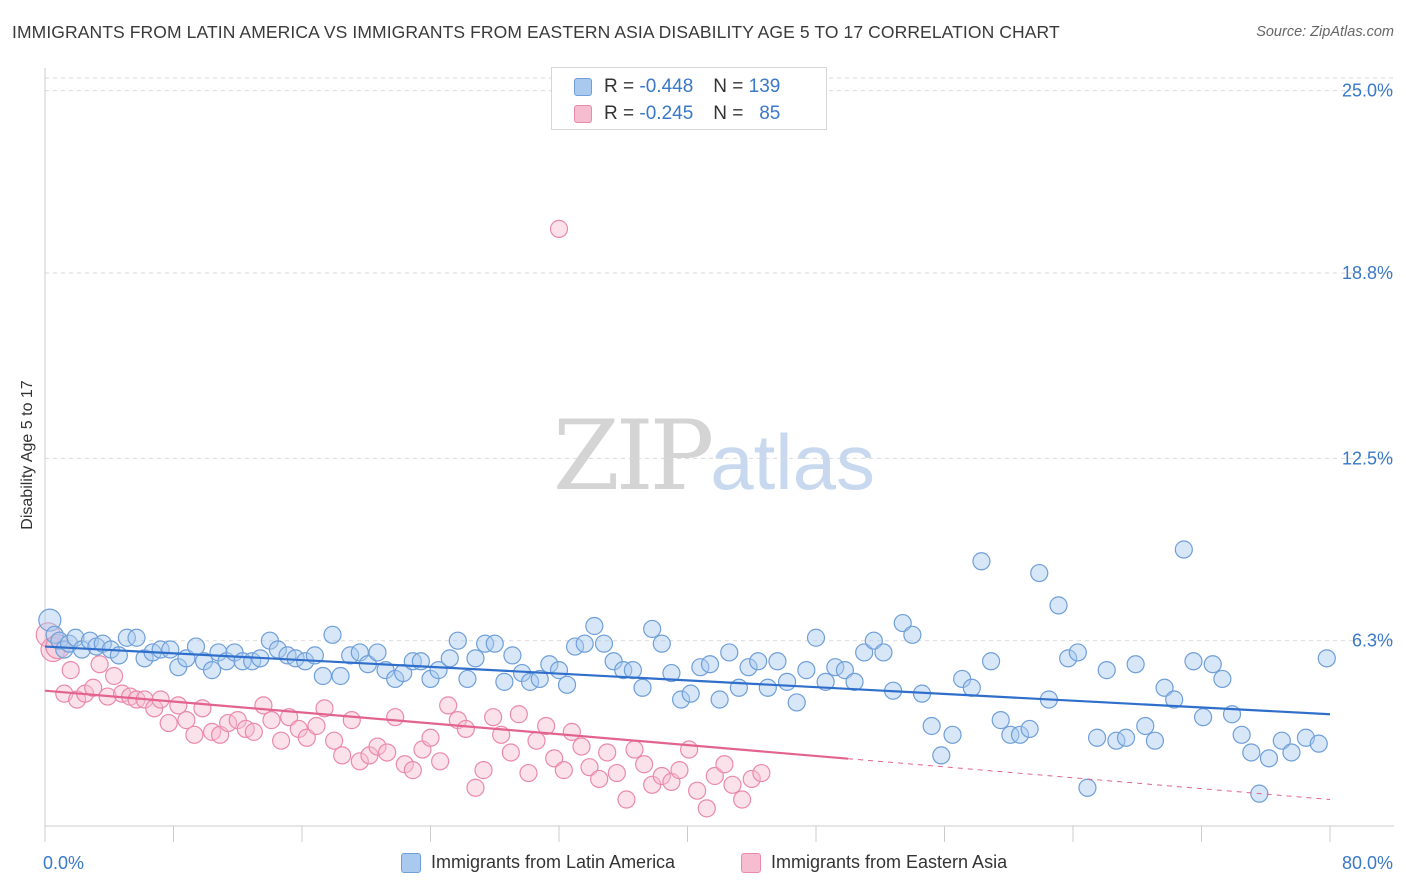  What do you see at coordinates (792, 462) in the screenshot?
I see `watermark-atlas: atlas` at bounding box center [792, 462].